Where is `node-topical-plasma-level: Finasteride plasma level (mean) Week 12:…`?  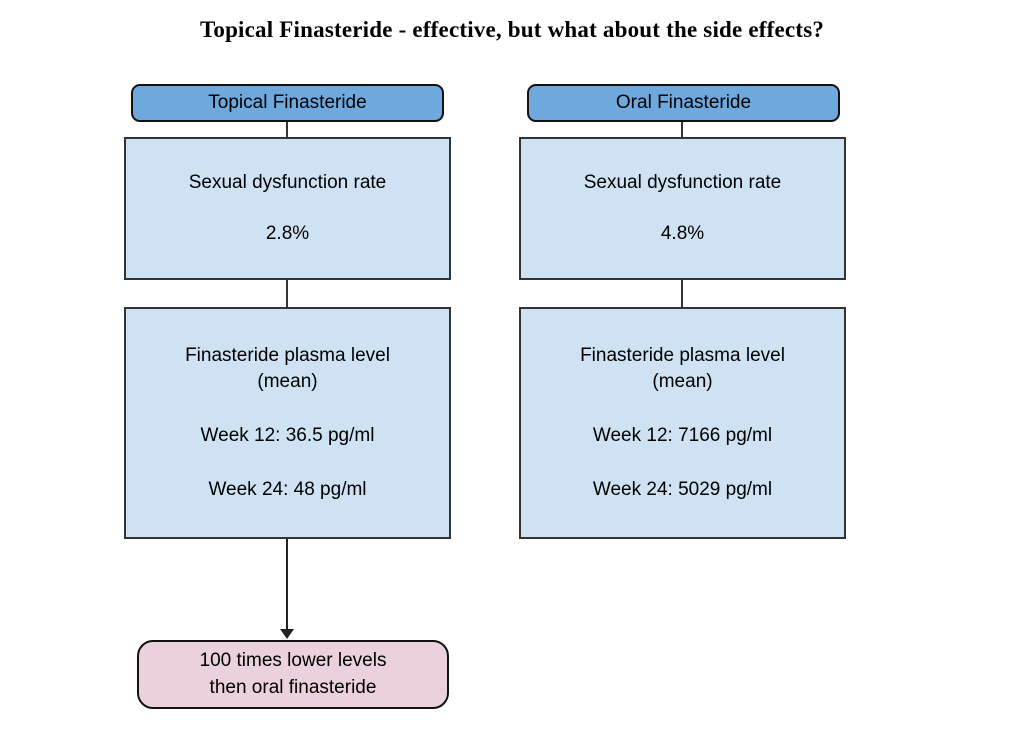 node-topical-plasma-level: Finasteride plasma level (mean) Week 12:… is located at coordinates (287, 423).